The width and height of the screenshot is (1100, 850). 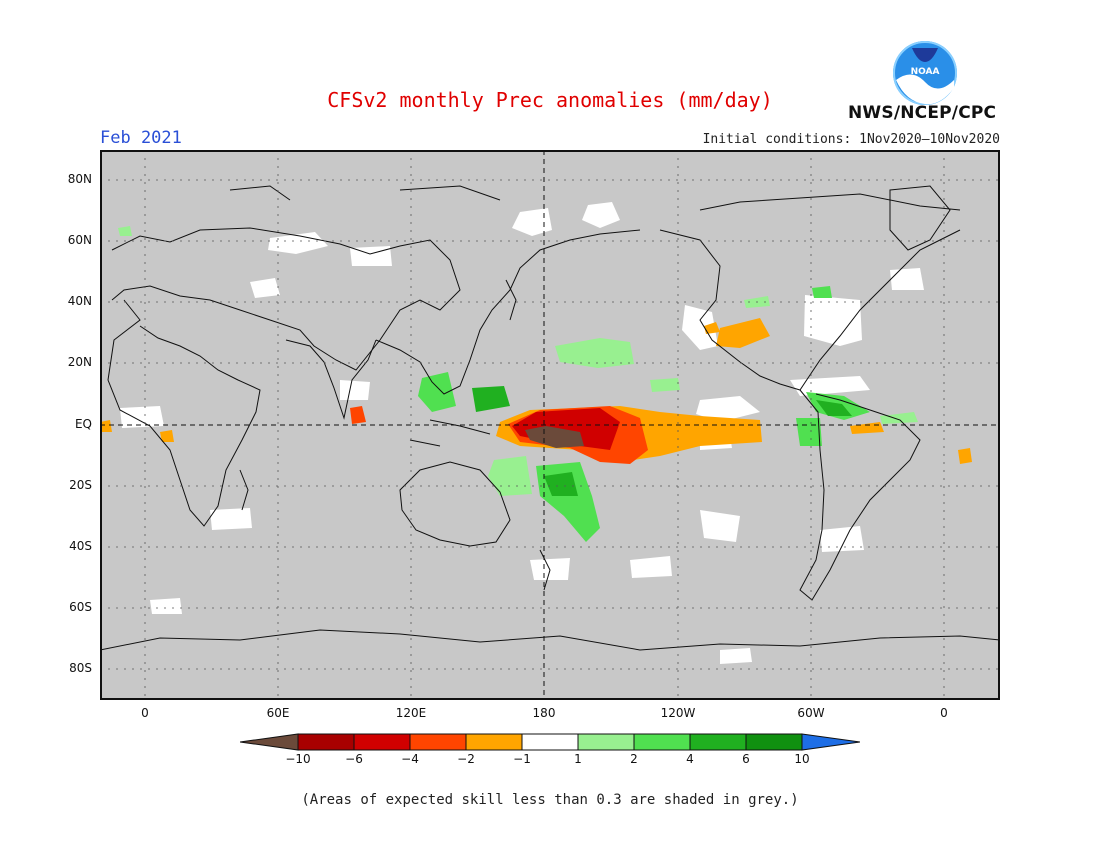 What do you see at coordinates (80, 485) in the screenshot?
I see `lat-label-20s: 20S` at bounding box center [80, 485].